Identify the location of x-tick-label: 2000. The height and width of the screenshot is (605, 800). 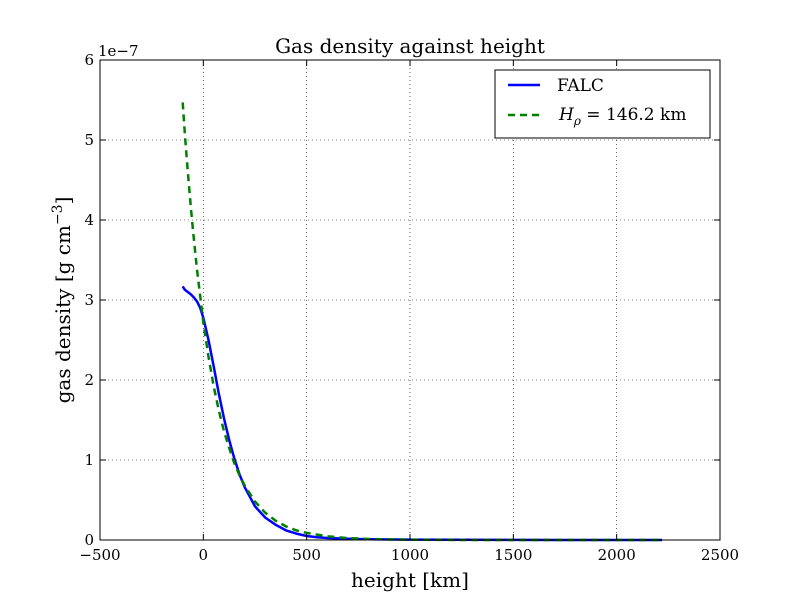
(617, 555).